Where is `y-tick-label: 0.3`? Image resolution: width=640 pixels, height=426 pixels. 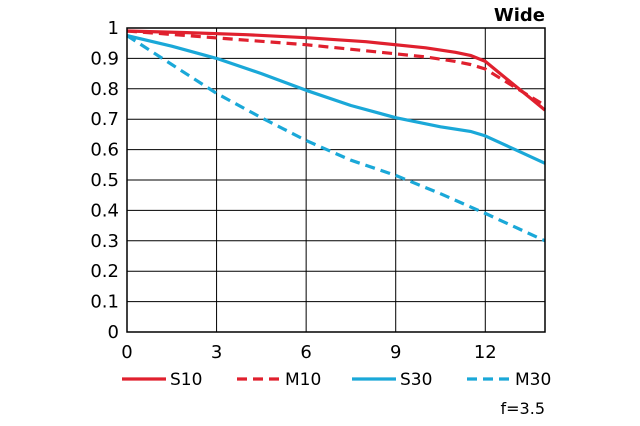 y-tick-label: 0.3 is located at coordinates (104, 241).